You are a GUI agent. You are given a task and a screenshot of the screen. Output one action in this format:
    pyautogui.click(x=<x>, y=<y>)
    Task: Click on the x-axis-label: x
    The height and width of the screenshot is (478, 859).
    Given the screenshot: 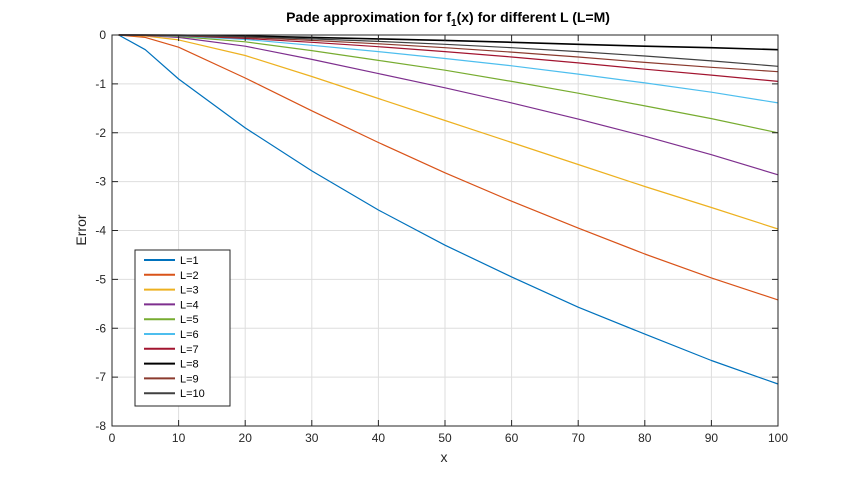 What is the action you would take?
    pyautogui.click(x=444, y=457)
    